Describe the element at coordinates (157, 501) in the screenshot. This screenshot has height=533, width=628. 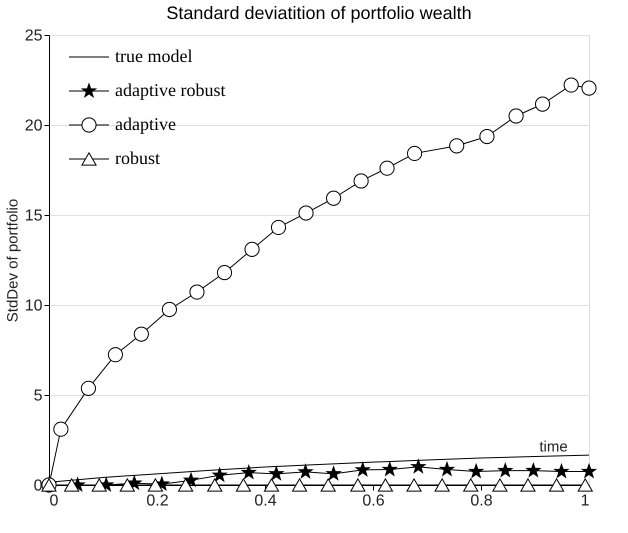
I see `x-tick-label: 0.2` at that location.